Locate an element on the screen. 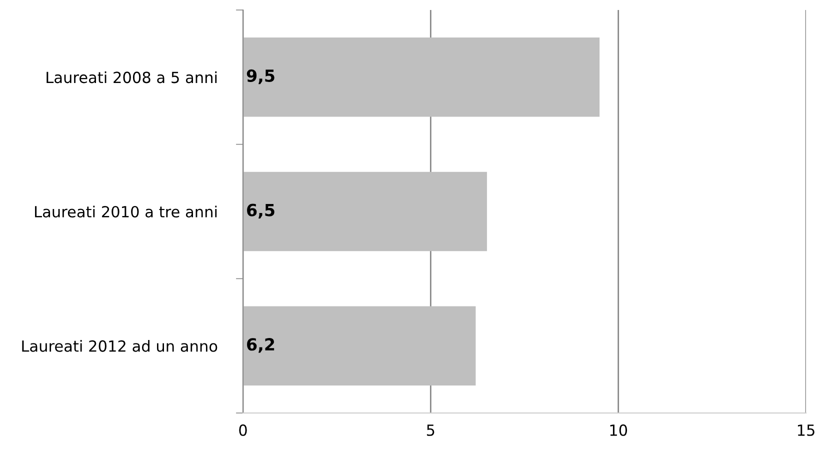 The width and height of the screenshot is (820, 454). x-tick-label: 15 is located at coordinates (806, 430).